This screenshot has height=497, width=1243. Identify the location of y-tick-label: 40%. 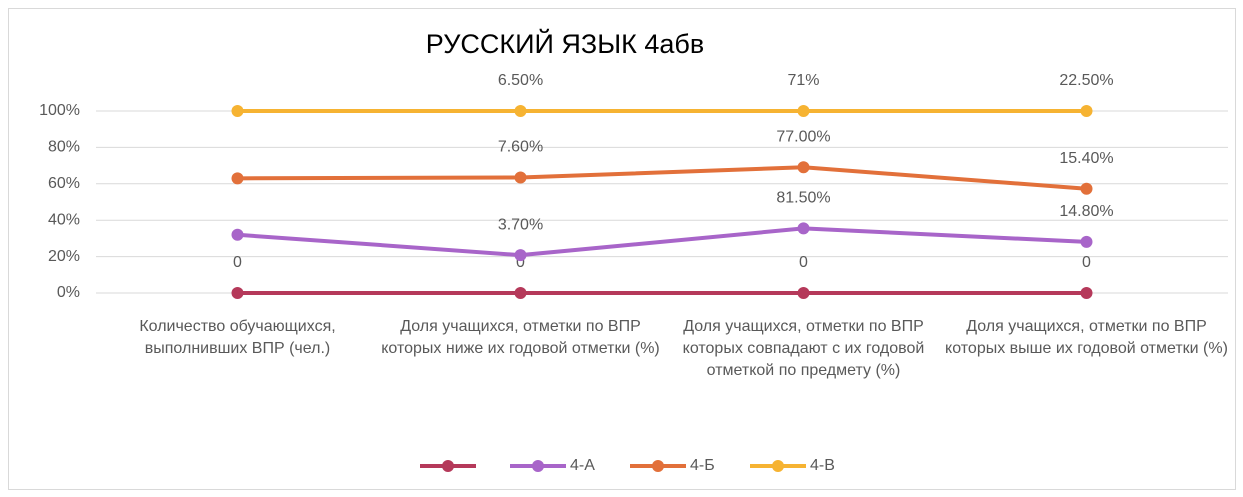
(64, 219).